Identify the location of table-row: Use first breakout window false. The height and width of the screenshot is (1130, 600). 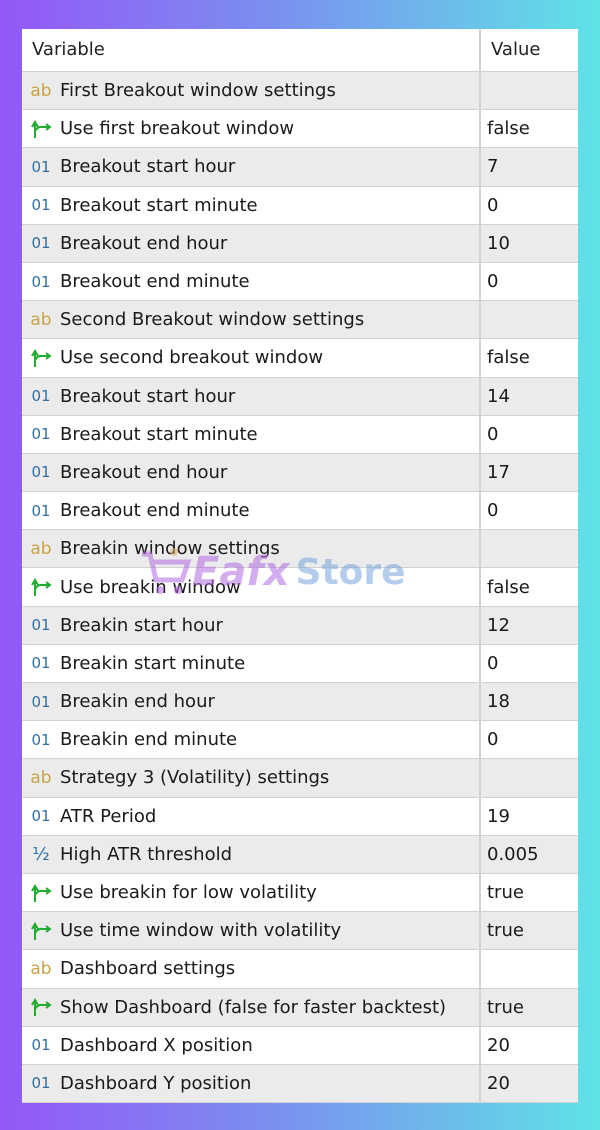
(300, 129).